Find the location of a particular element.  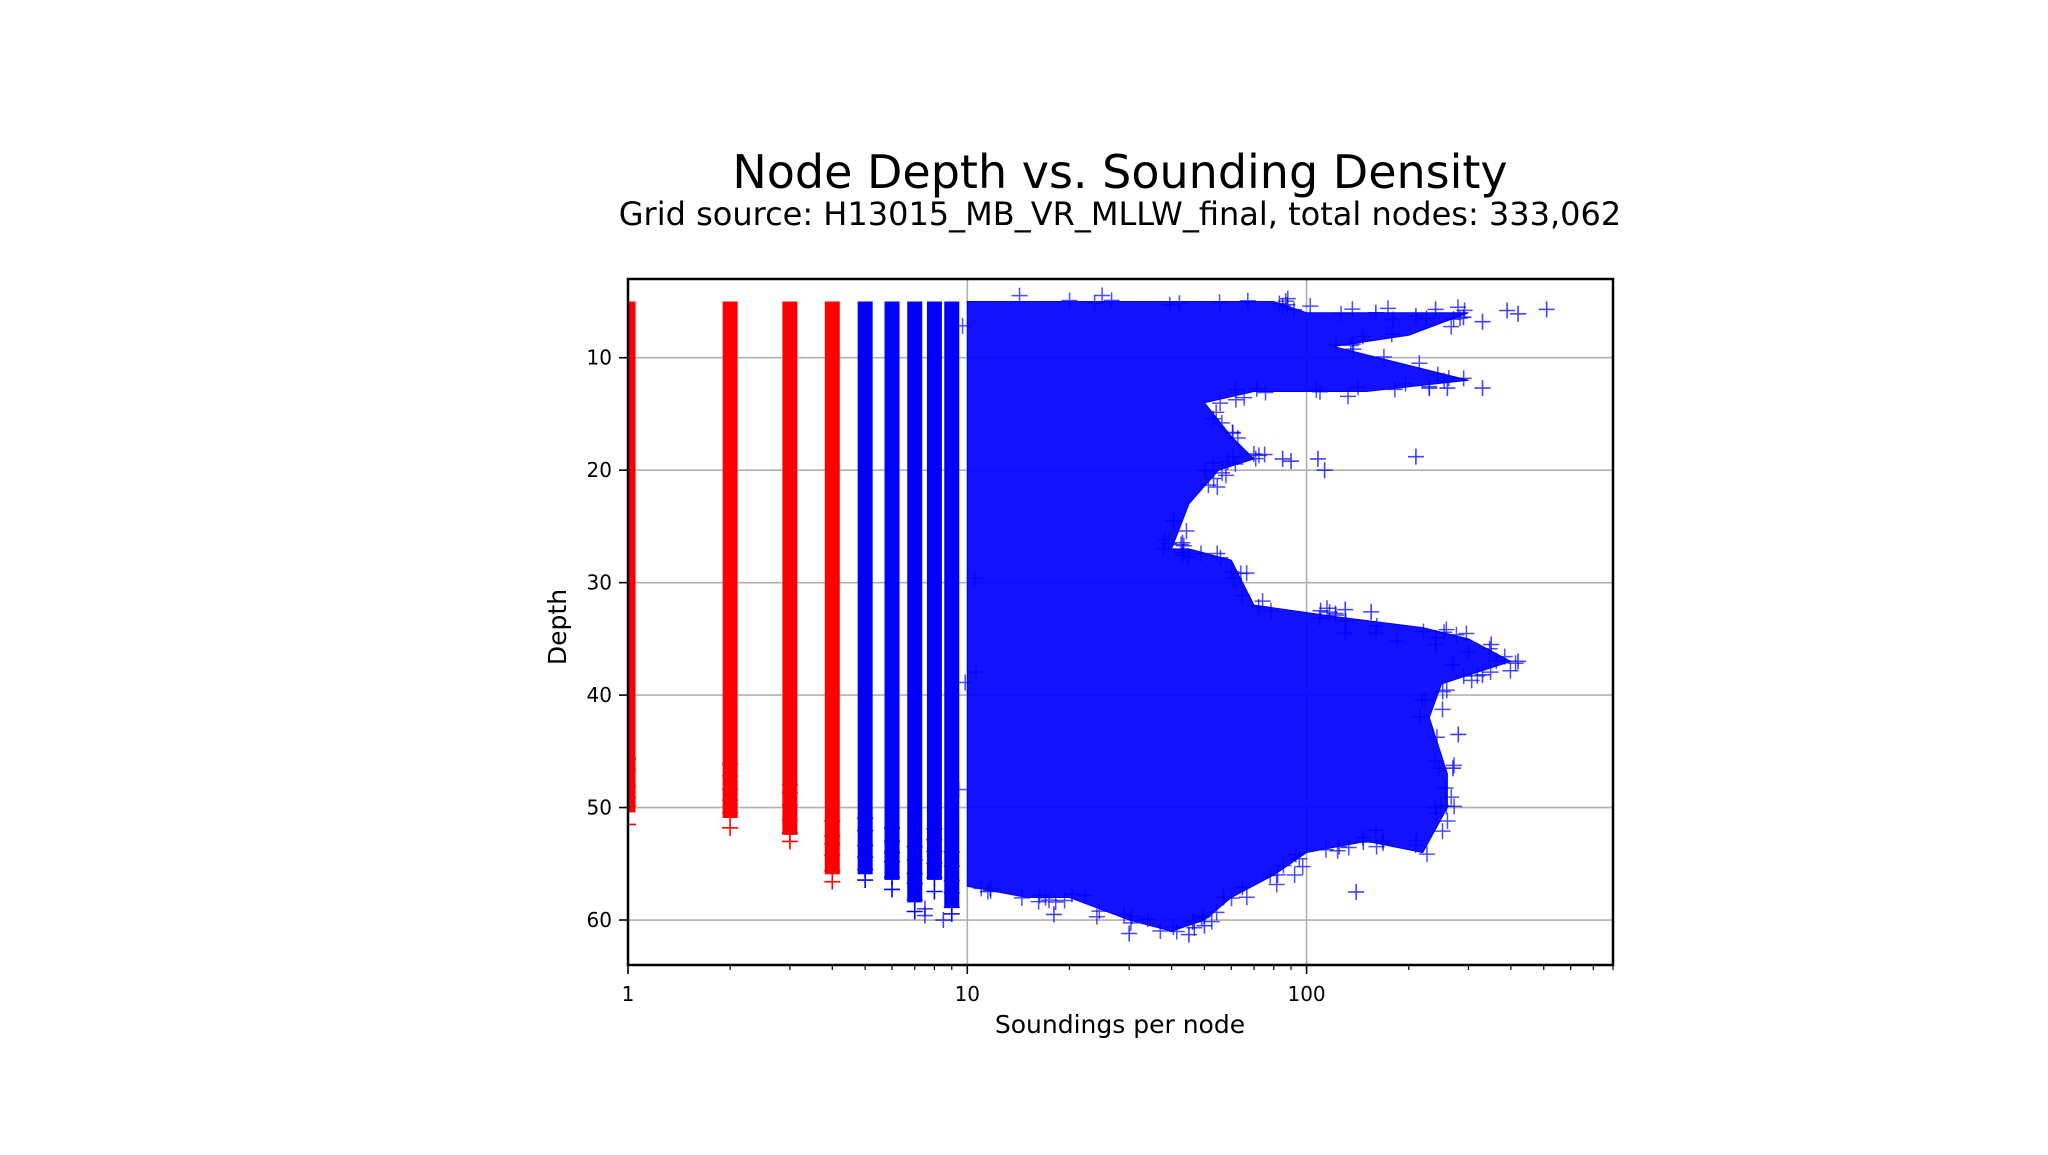

y-tick-label: 30 is located at coordinates (599, 583).